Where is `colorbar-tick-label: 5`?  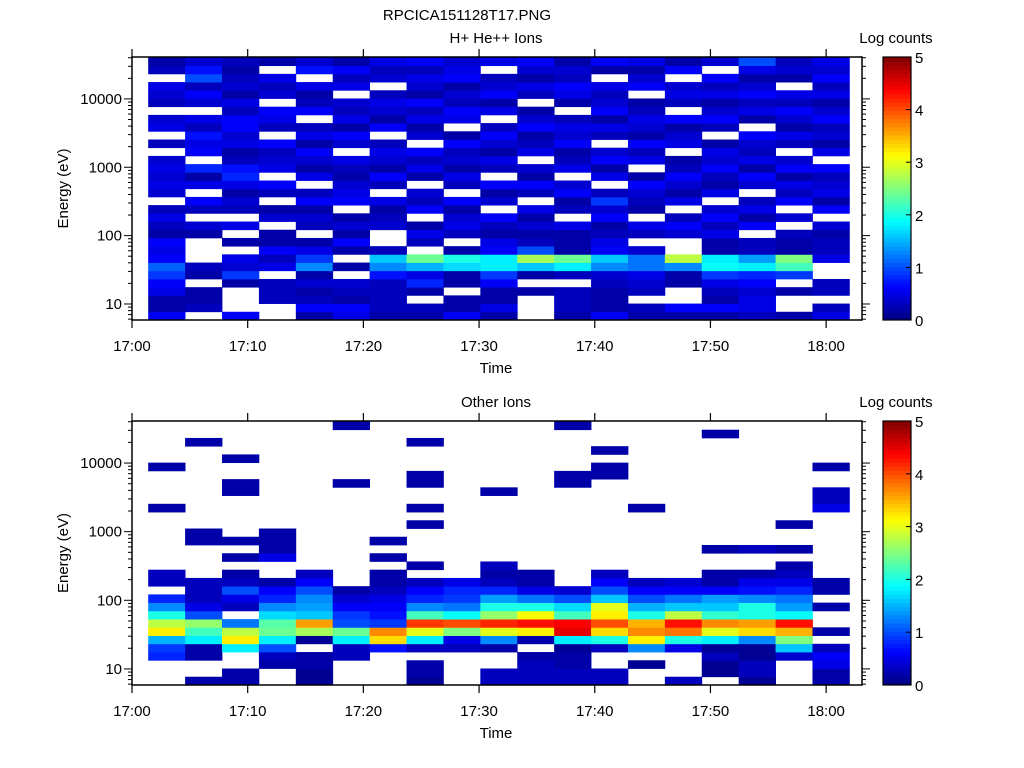 colorbar-tick-label: 5 is located at coordinates (919, 422).